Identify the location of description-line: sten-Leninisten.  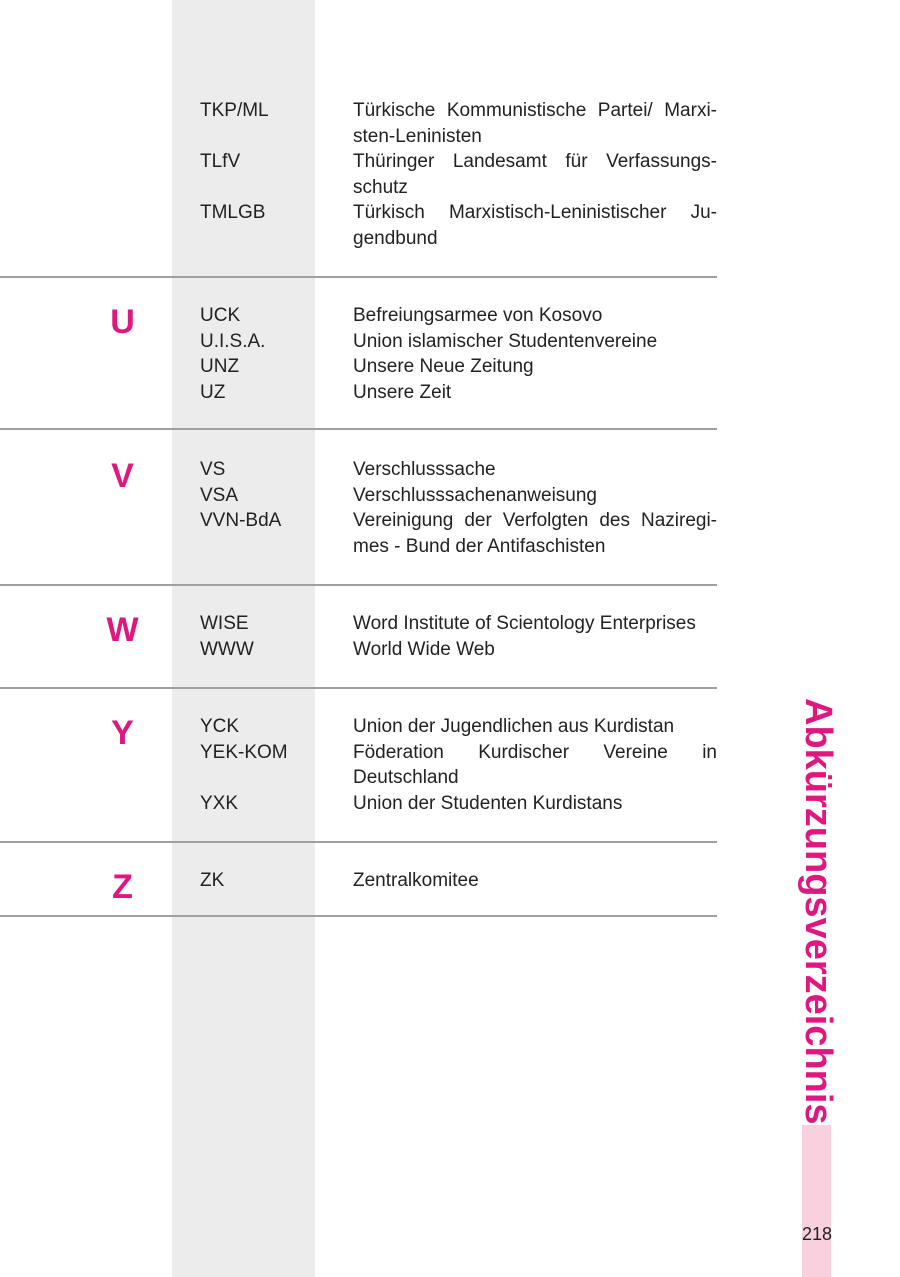
(417, 136).